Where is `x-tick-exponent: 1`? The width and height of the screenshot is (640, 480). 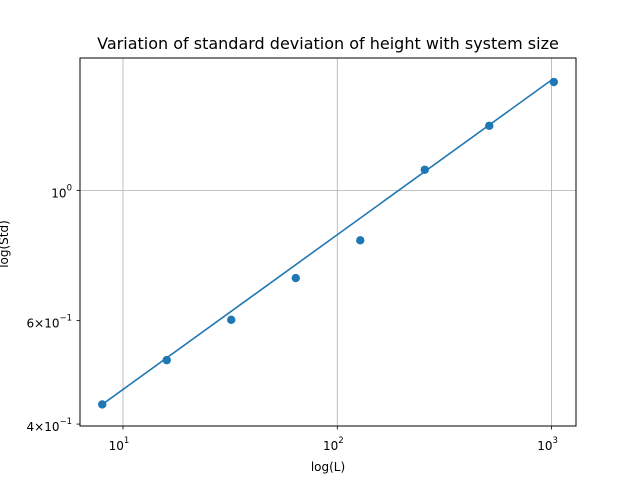 x-tick-exponent: 1 is located at coordinates (126, 441).